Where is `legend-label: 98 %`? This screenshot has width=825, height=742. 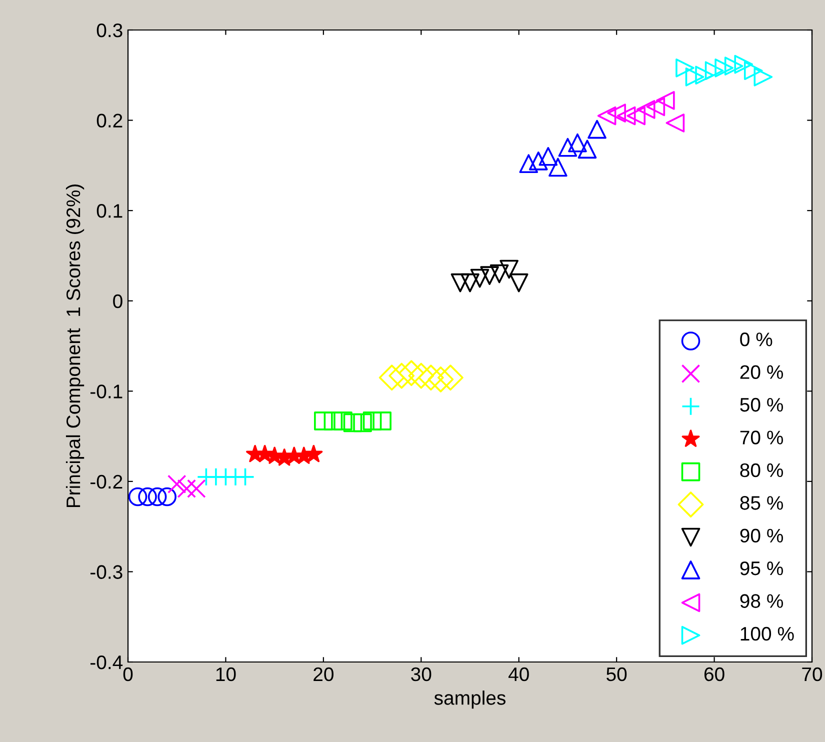 legend-label: 98 % is located at coordinates (761, 601).